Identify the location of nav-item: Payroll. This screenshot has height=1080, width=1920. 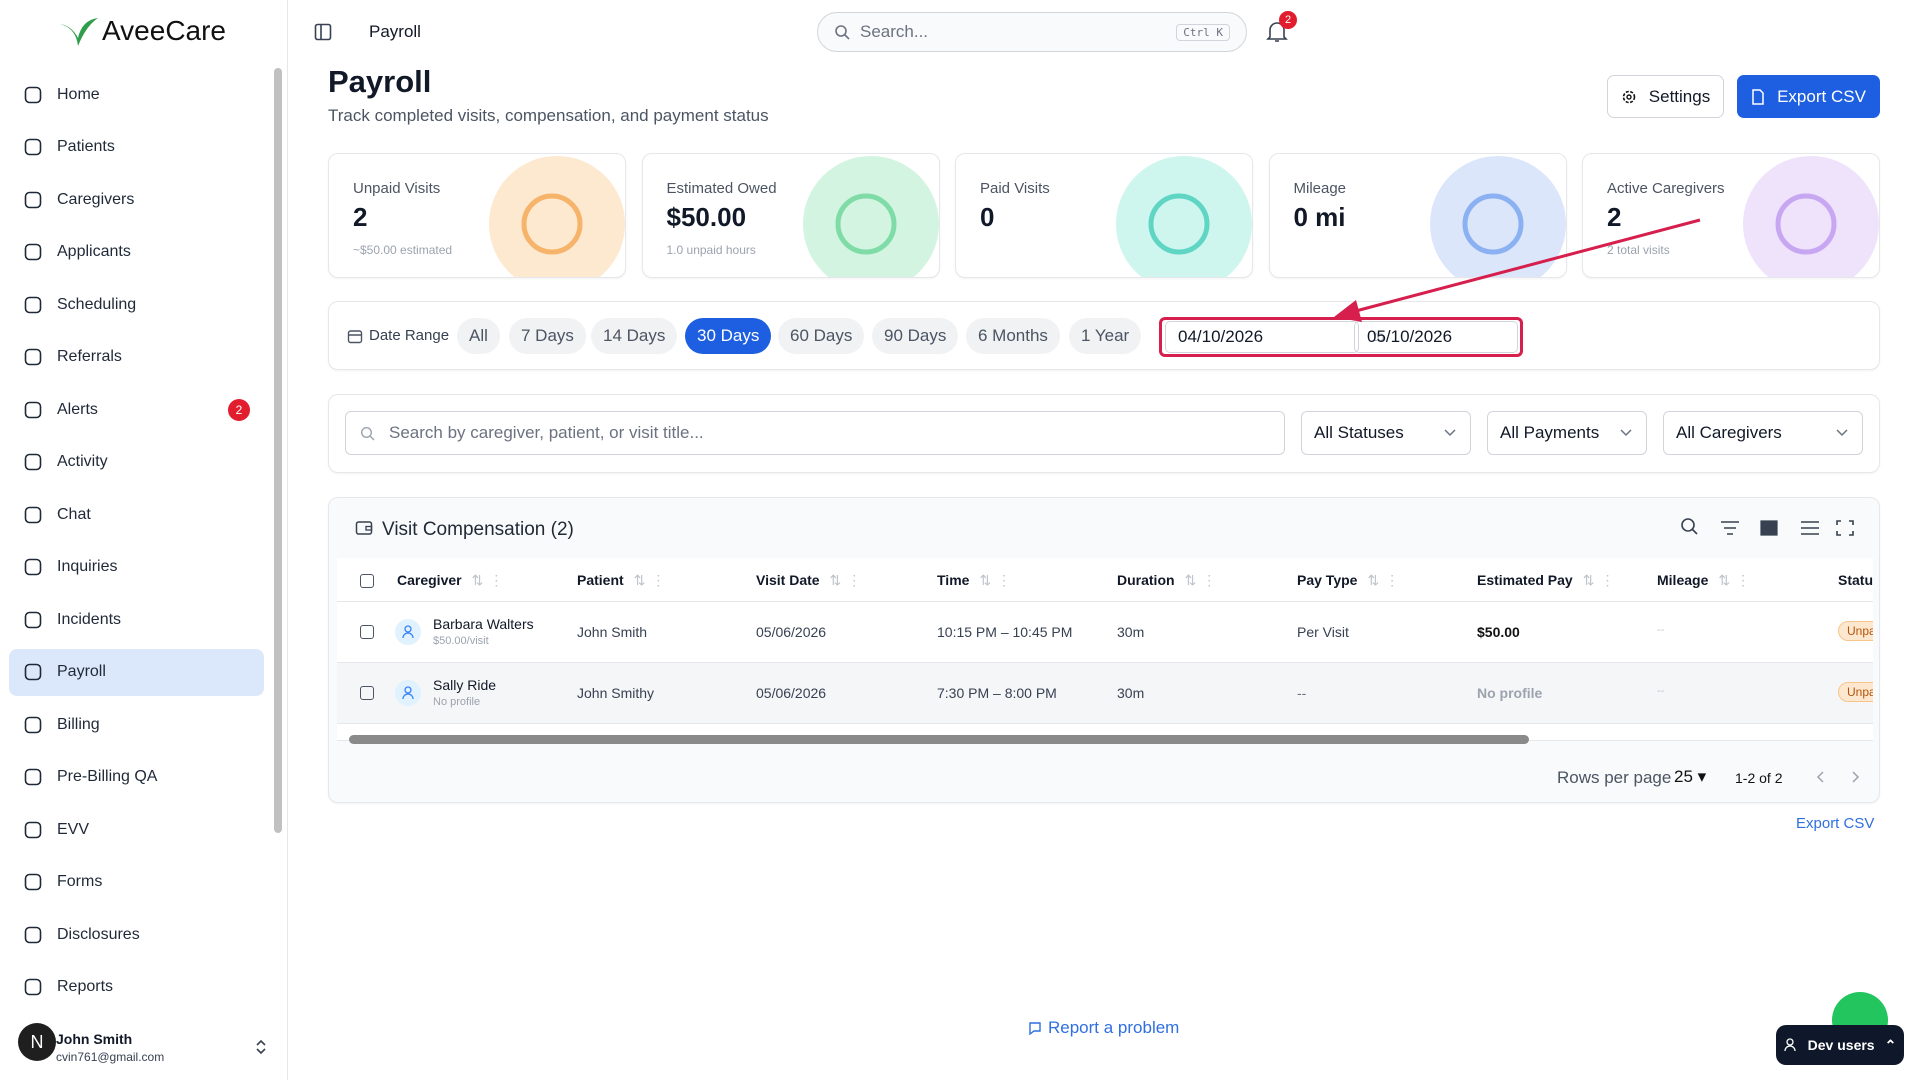
(136, 672).